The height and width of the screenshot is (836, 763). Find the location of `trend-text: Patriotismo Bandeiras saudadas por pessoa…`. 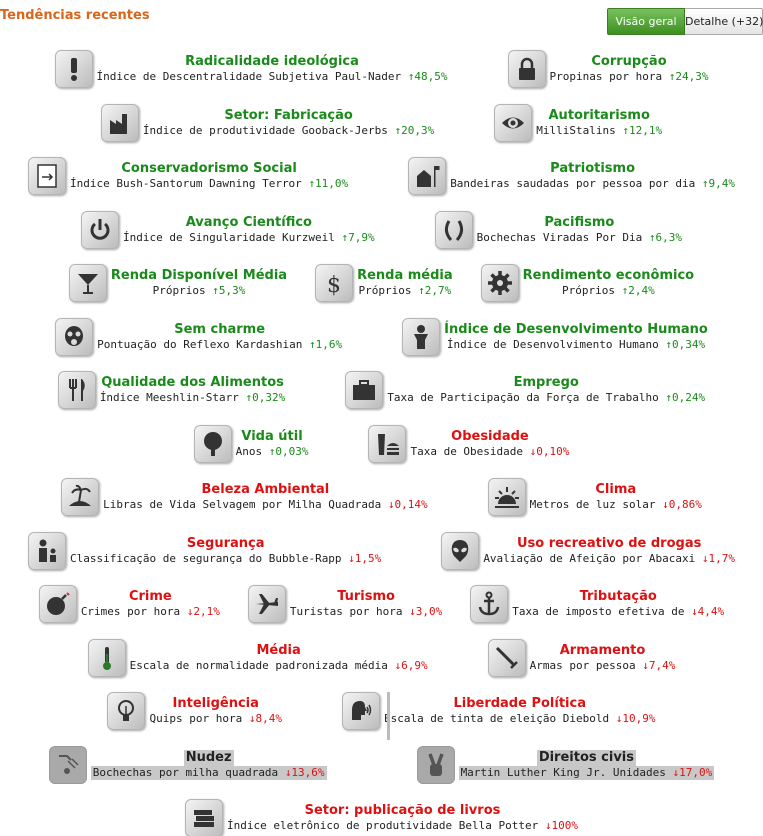

trend-text: Patriotismo Bandeiras saudadas por pessoa… is located at coordinates (592, 176).